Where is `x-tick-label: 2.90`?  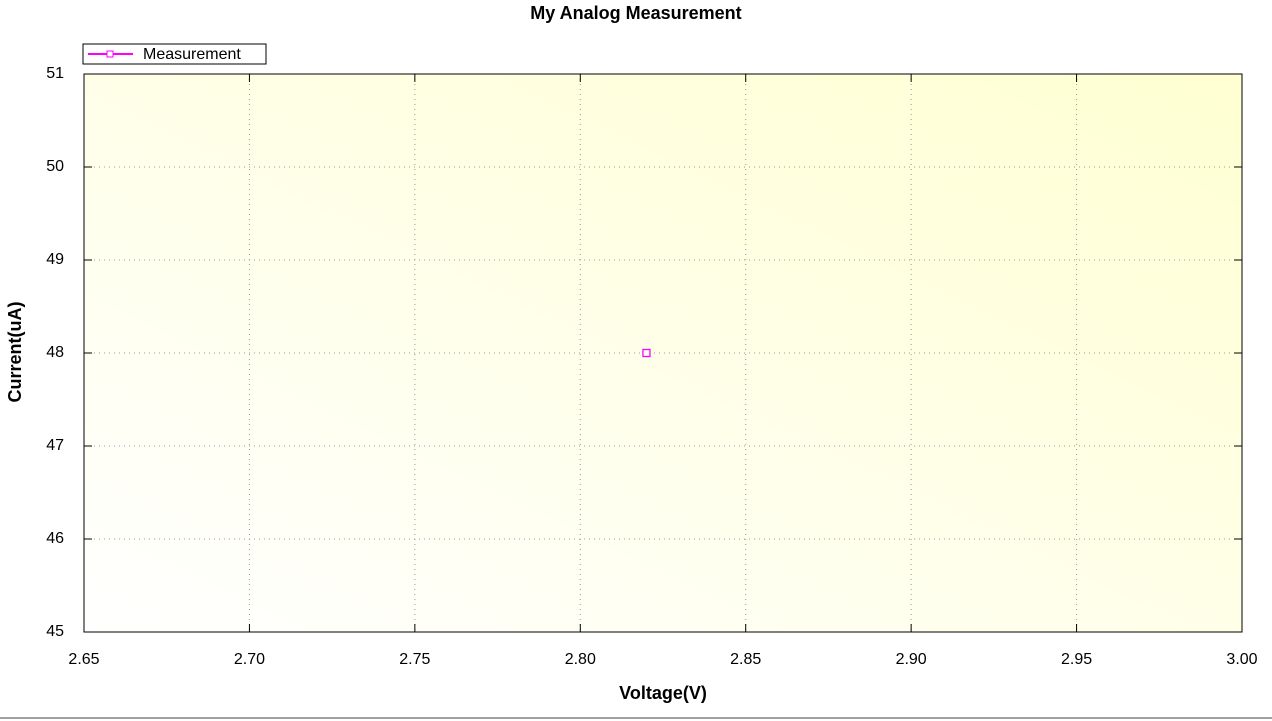
x-tick-label: 2.90 is located at coordinates (911, 659).